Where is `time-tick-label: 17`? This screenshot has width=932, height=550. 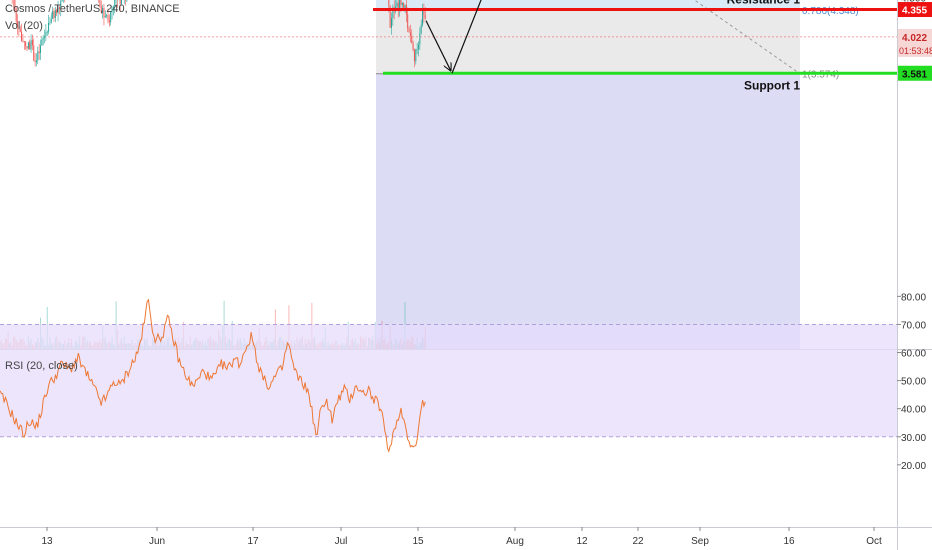
time-tick-label: 17 is located at coordinates (253, 541).